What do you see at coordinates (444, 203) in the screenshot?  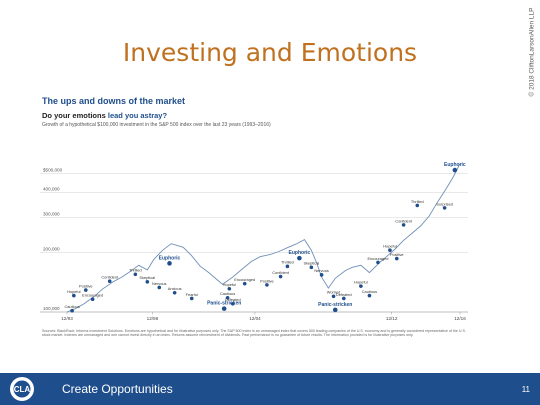 I see `emotion-label: Surprised` at bounding box center [444, 203].